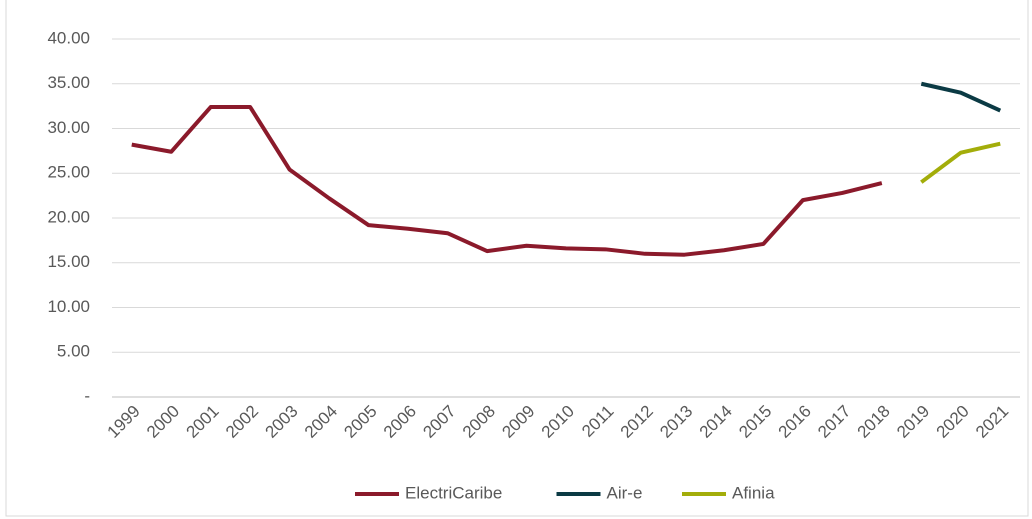 The image size is (1032, 519). Describe the element at coordinates (321, 422) in the screenshot. I see `x-tick-label: 2004` at that location.